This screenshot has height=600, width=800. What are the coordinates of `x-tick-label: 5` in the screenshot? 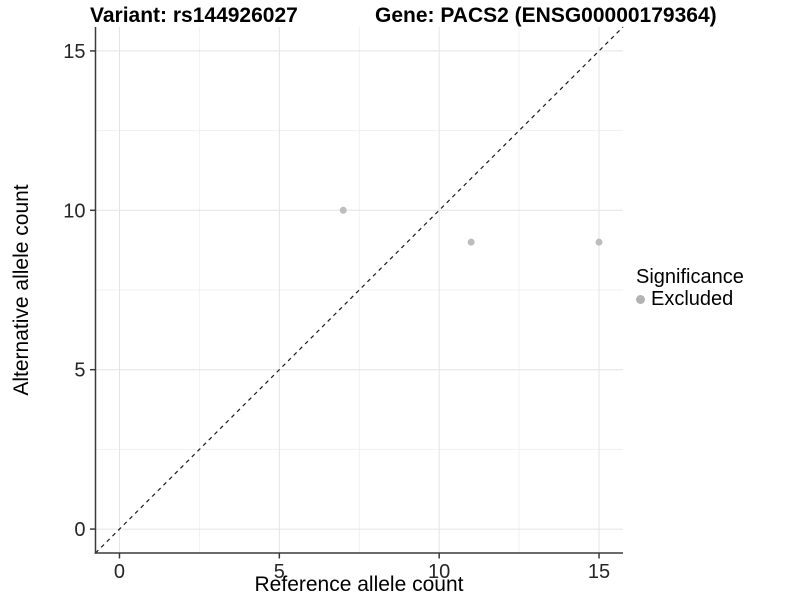 It's located at (279, 572).